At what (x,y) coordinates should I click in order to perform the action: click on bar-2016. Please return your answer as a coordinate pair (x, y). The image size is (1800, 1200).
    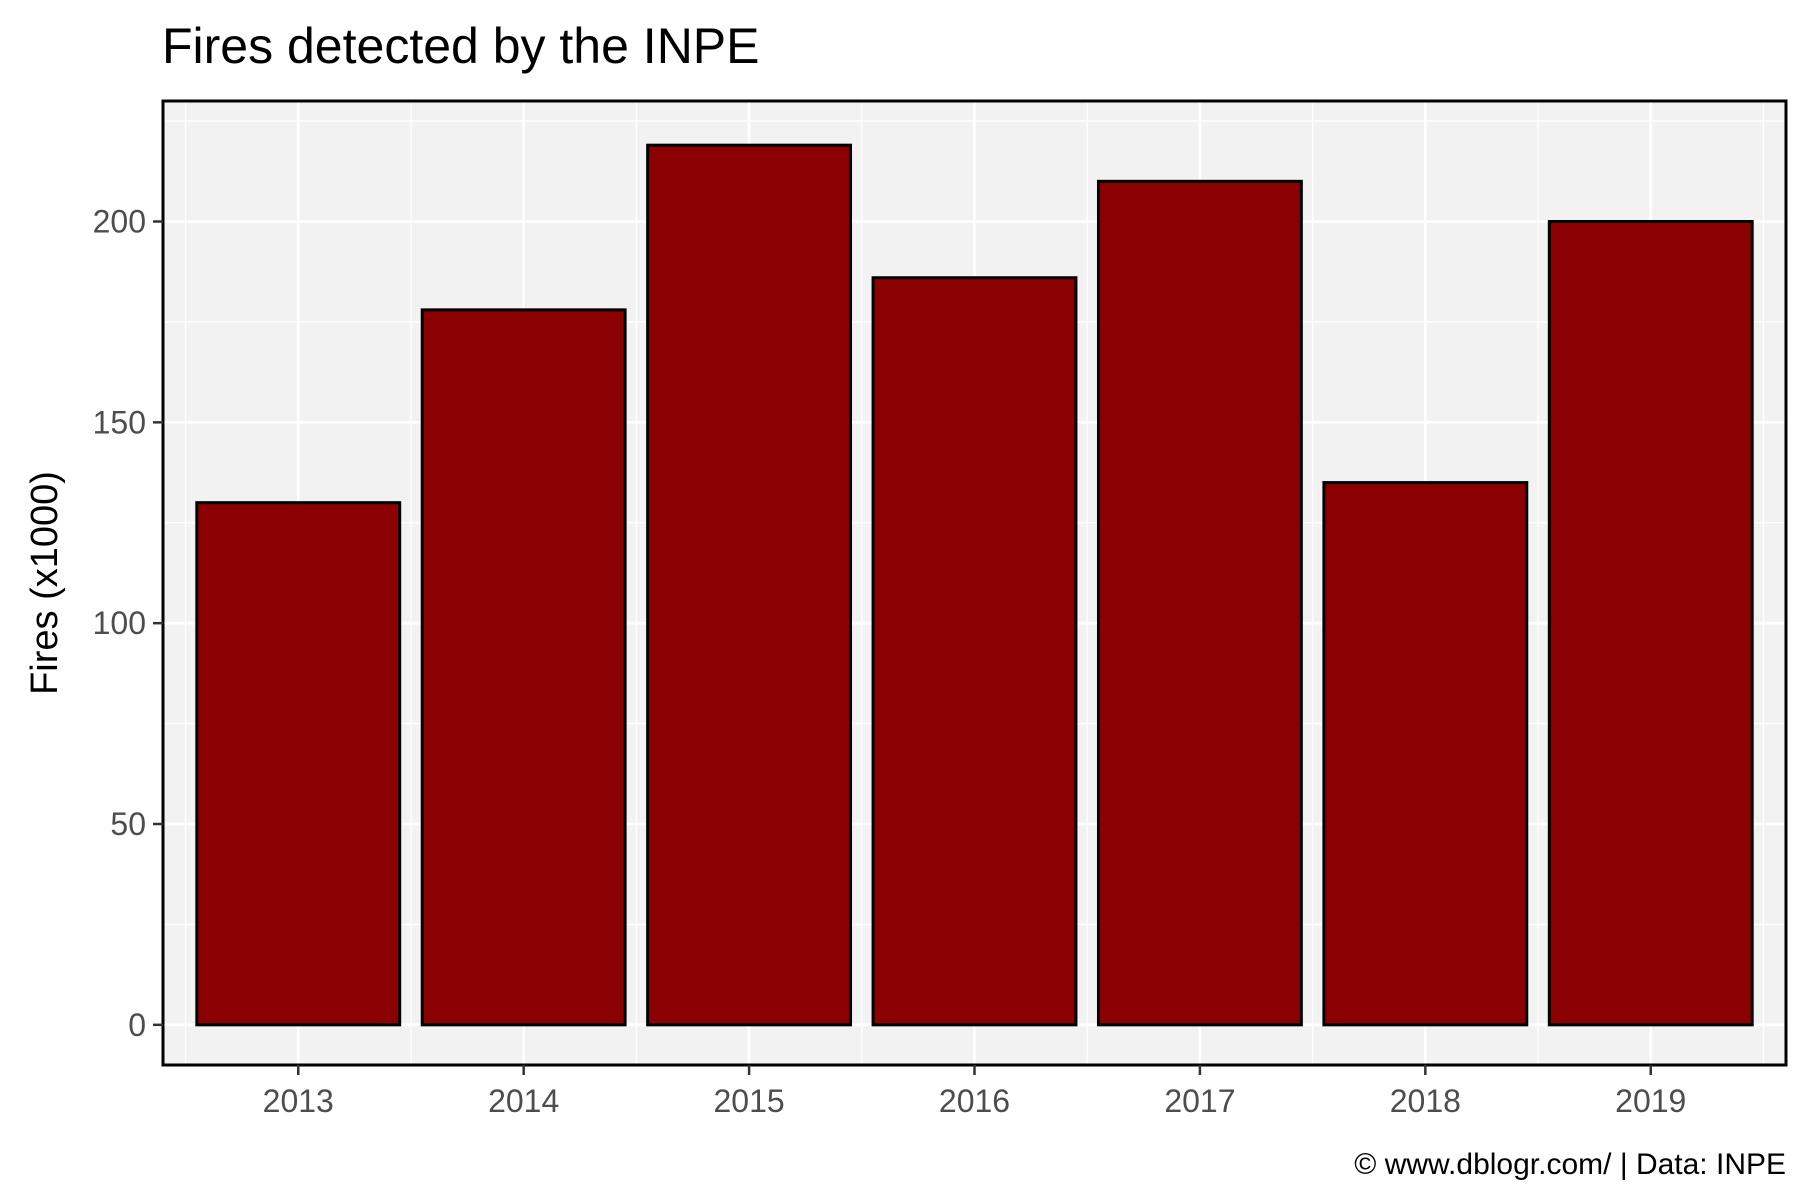
    Looking at the image, I should click on (974, 651).